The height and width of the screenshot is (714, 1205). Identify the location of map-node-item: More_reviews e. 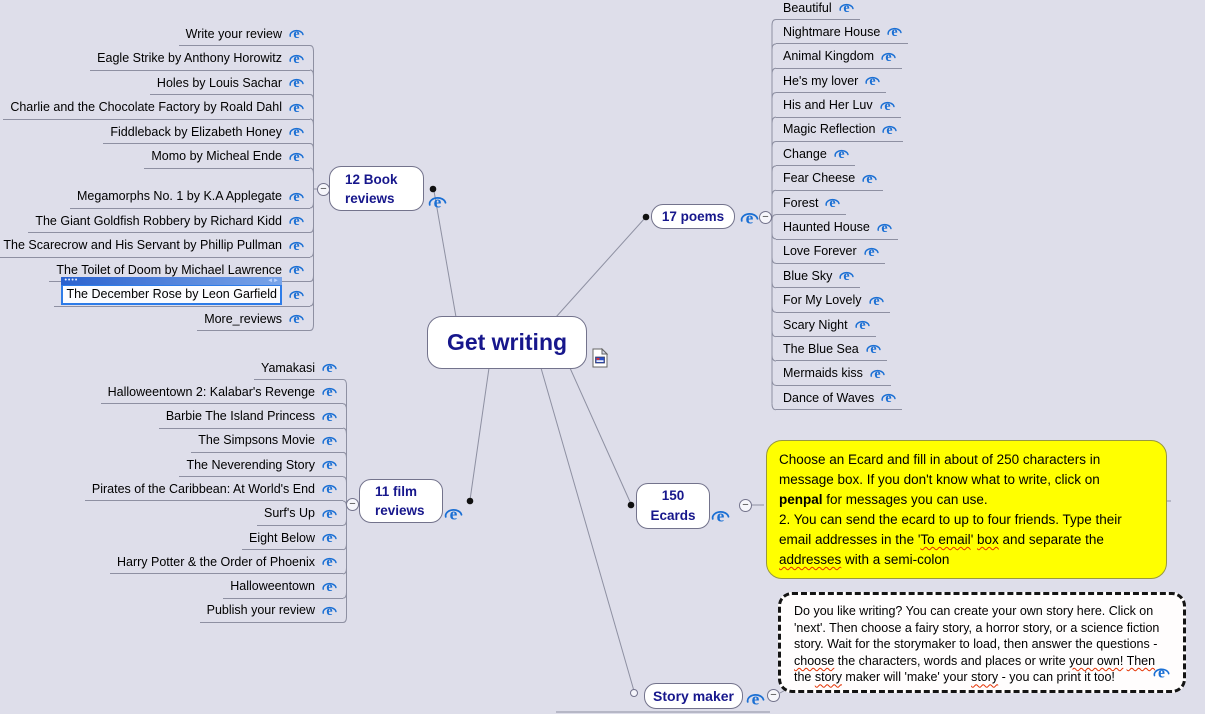
(253, 319).